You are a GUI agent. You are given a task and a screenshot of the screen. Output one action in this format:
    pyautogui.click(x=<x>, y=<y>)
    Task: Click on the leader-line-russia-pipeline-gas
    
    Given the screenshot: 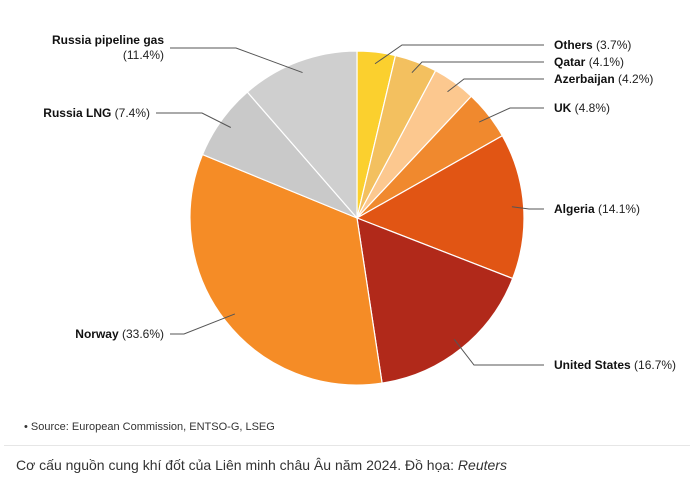 What is the action you would take?
    pyautogui.click(x=236, y=60)
    